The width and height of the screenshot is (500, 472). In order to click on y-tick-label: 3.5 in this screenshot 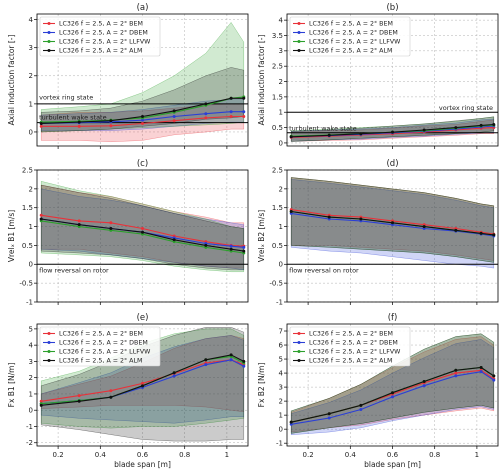, I will do `click(277, 36)`.